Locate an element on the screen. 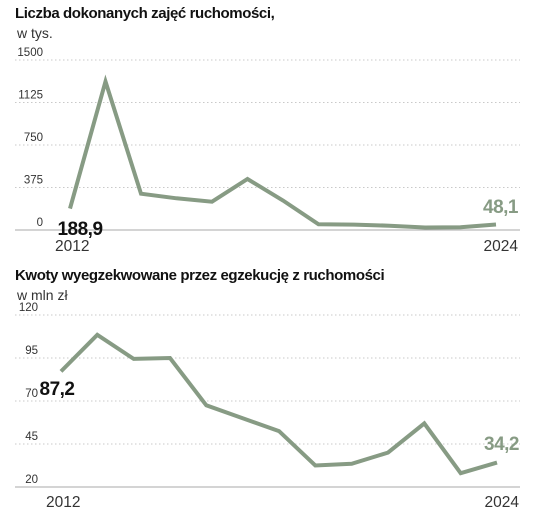  y-tick-label: 750 is located at coordinates (33, 138).